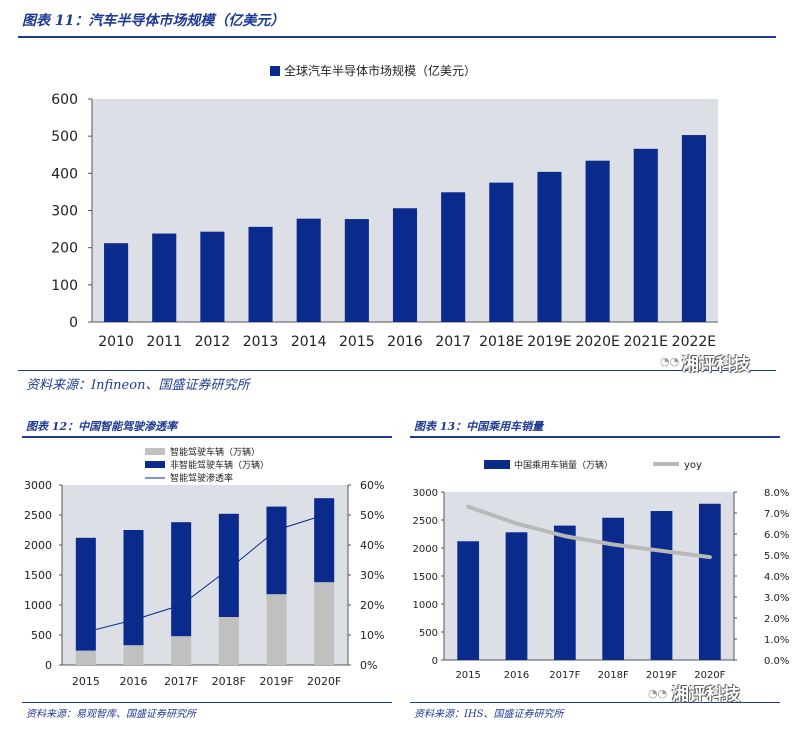 The width and height of the screenshot is (800, 730). I want to click on chart13-y-tick-label: 2500, so click(425, 521).